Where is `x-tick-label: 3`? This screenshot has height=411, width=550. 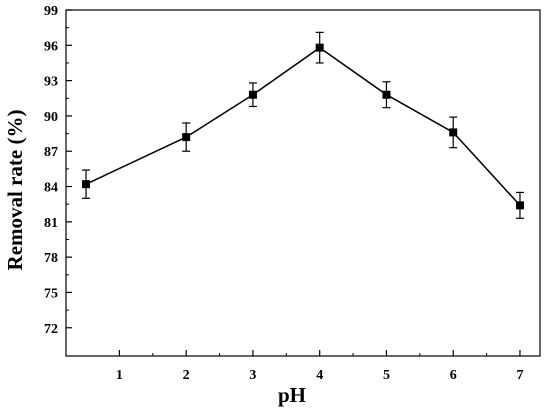 x-tick-label: 3 is located at coordinates (252, 375).